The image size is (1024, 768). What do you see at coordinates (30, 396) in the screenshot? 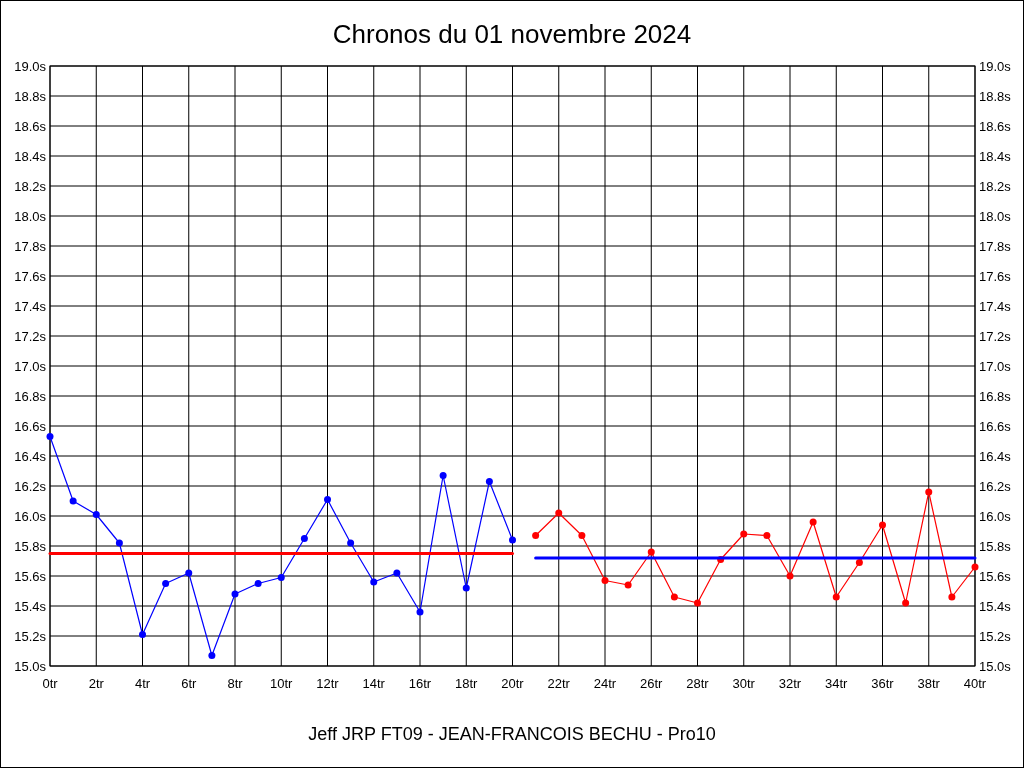
I see `y-tick-label: 16.8s` at bounding box center [30, 396].